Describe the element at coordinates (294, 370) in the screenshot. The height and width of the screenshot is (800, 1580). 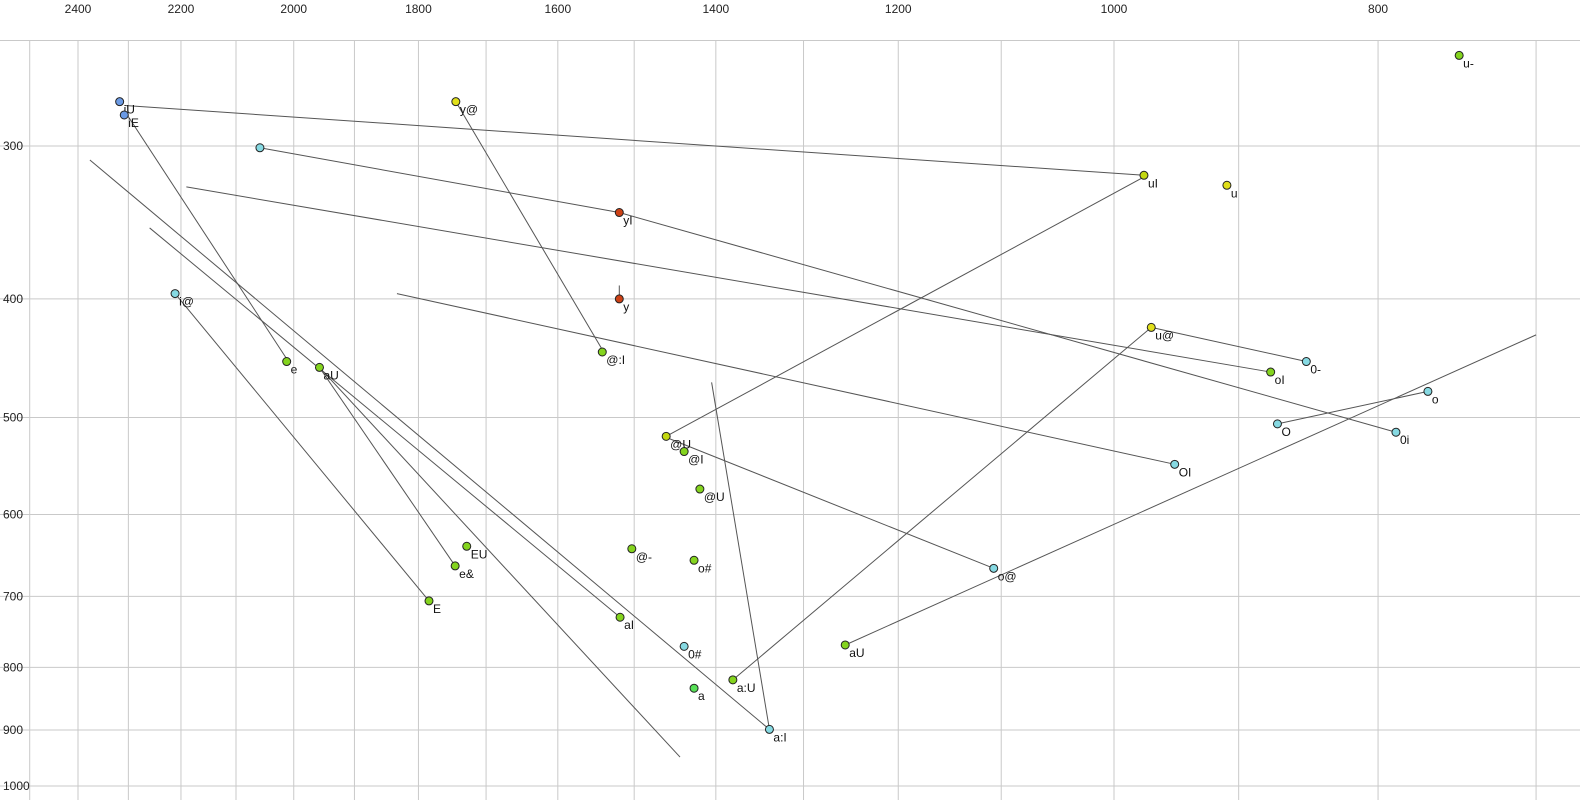
I see `data-point-label: e` at that location.